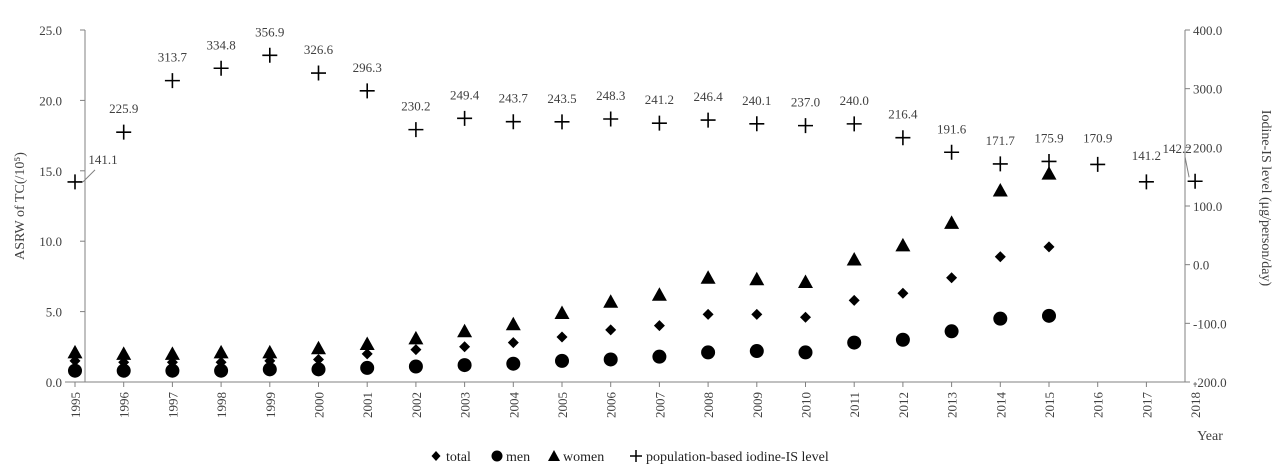  I want to click on iodine-data-label: 248.3, so click(610, 95).